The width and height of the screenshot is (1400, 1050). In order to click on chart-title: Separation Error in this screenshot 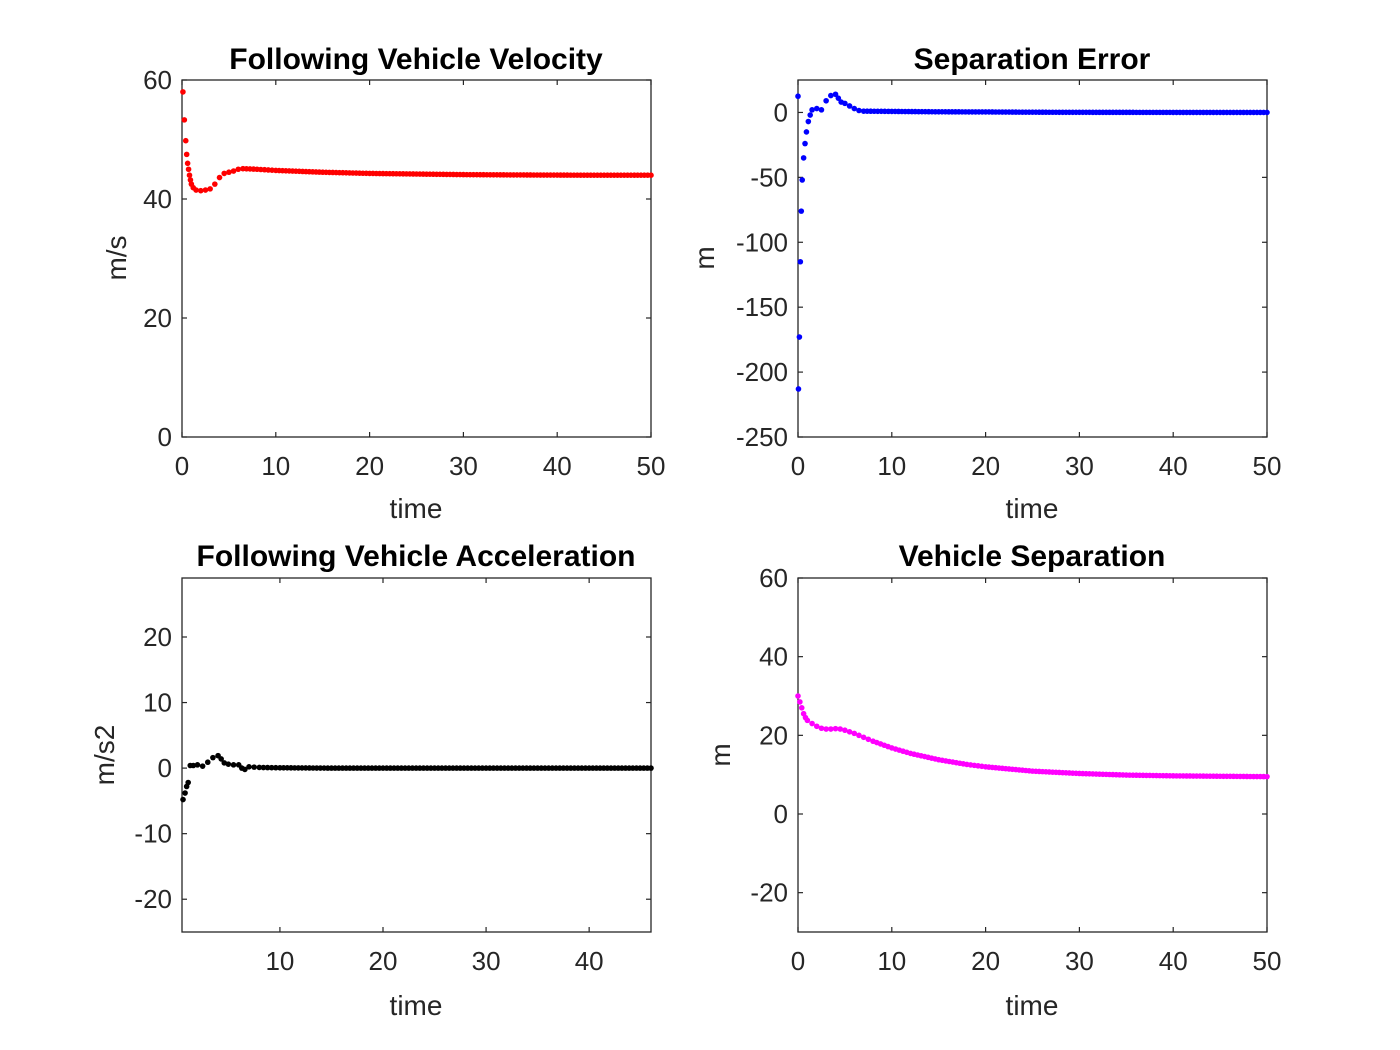, I will do `click(1032, 59)`.